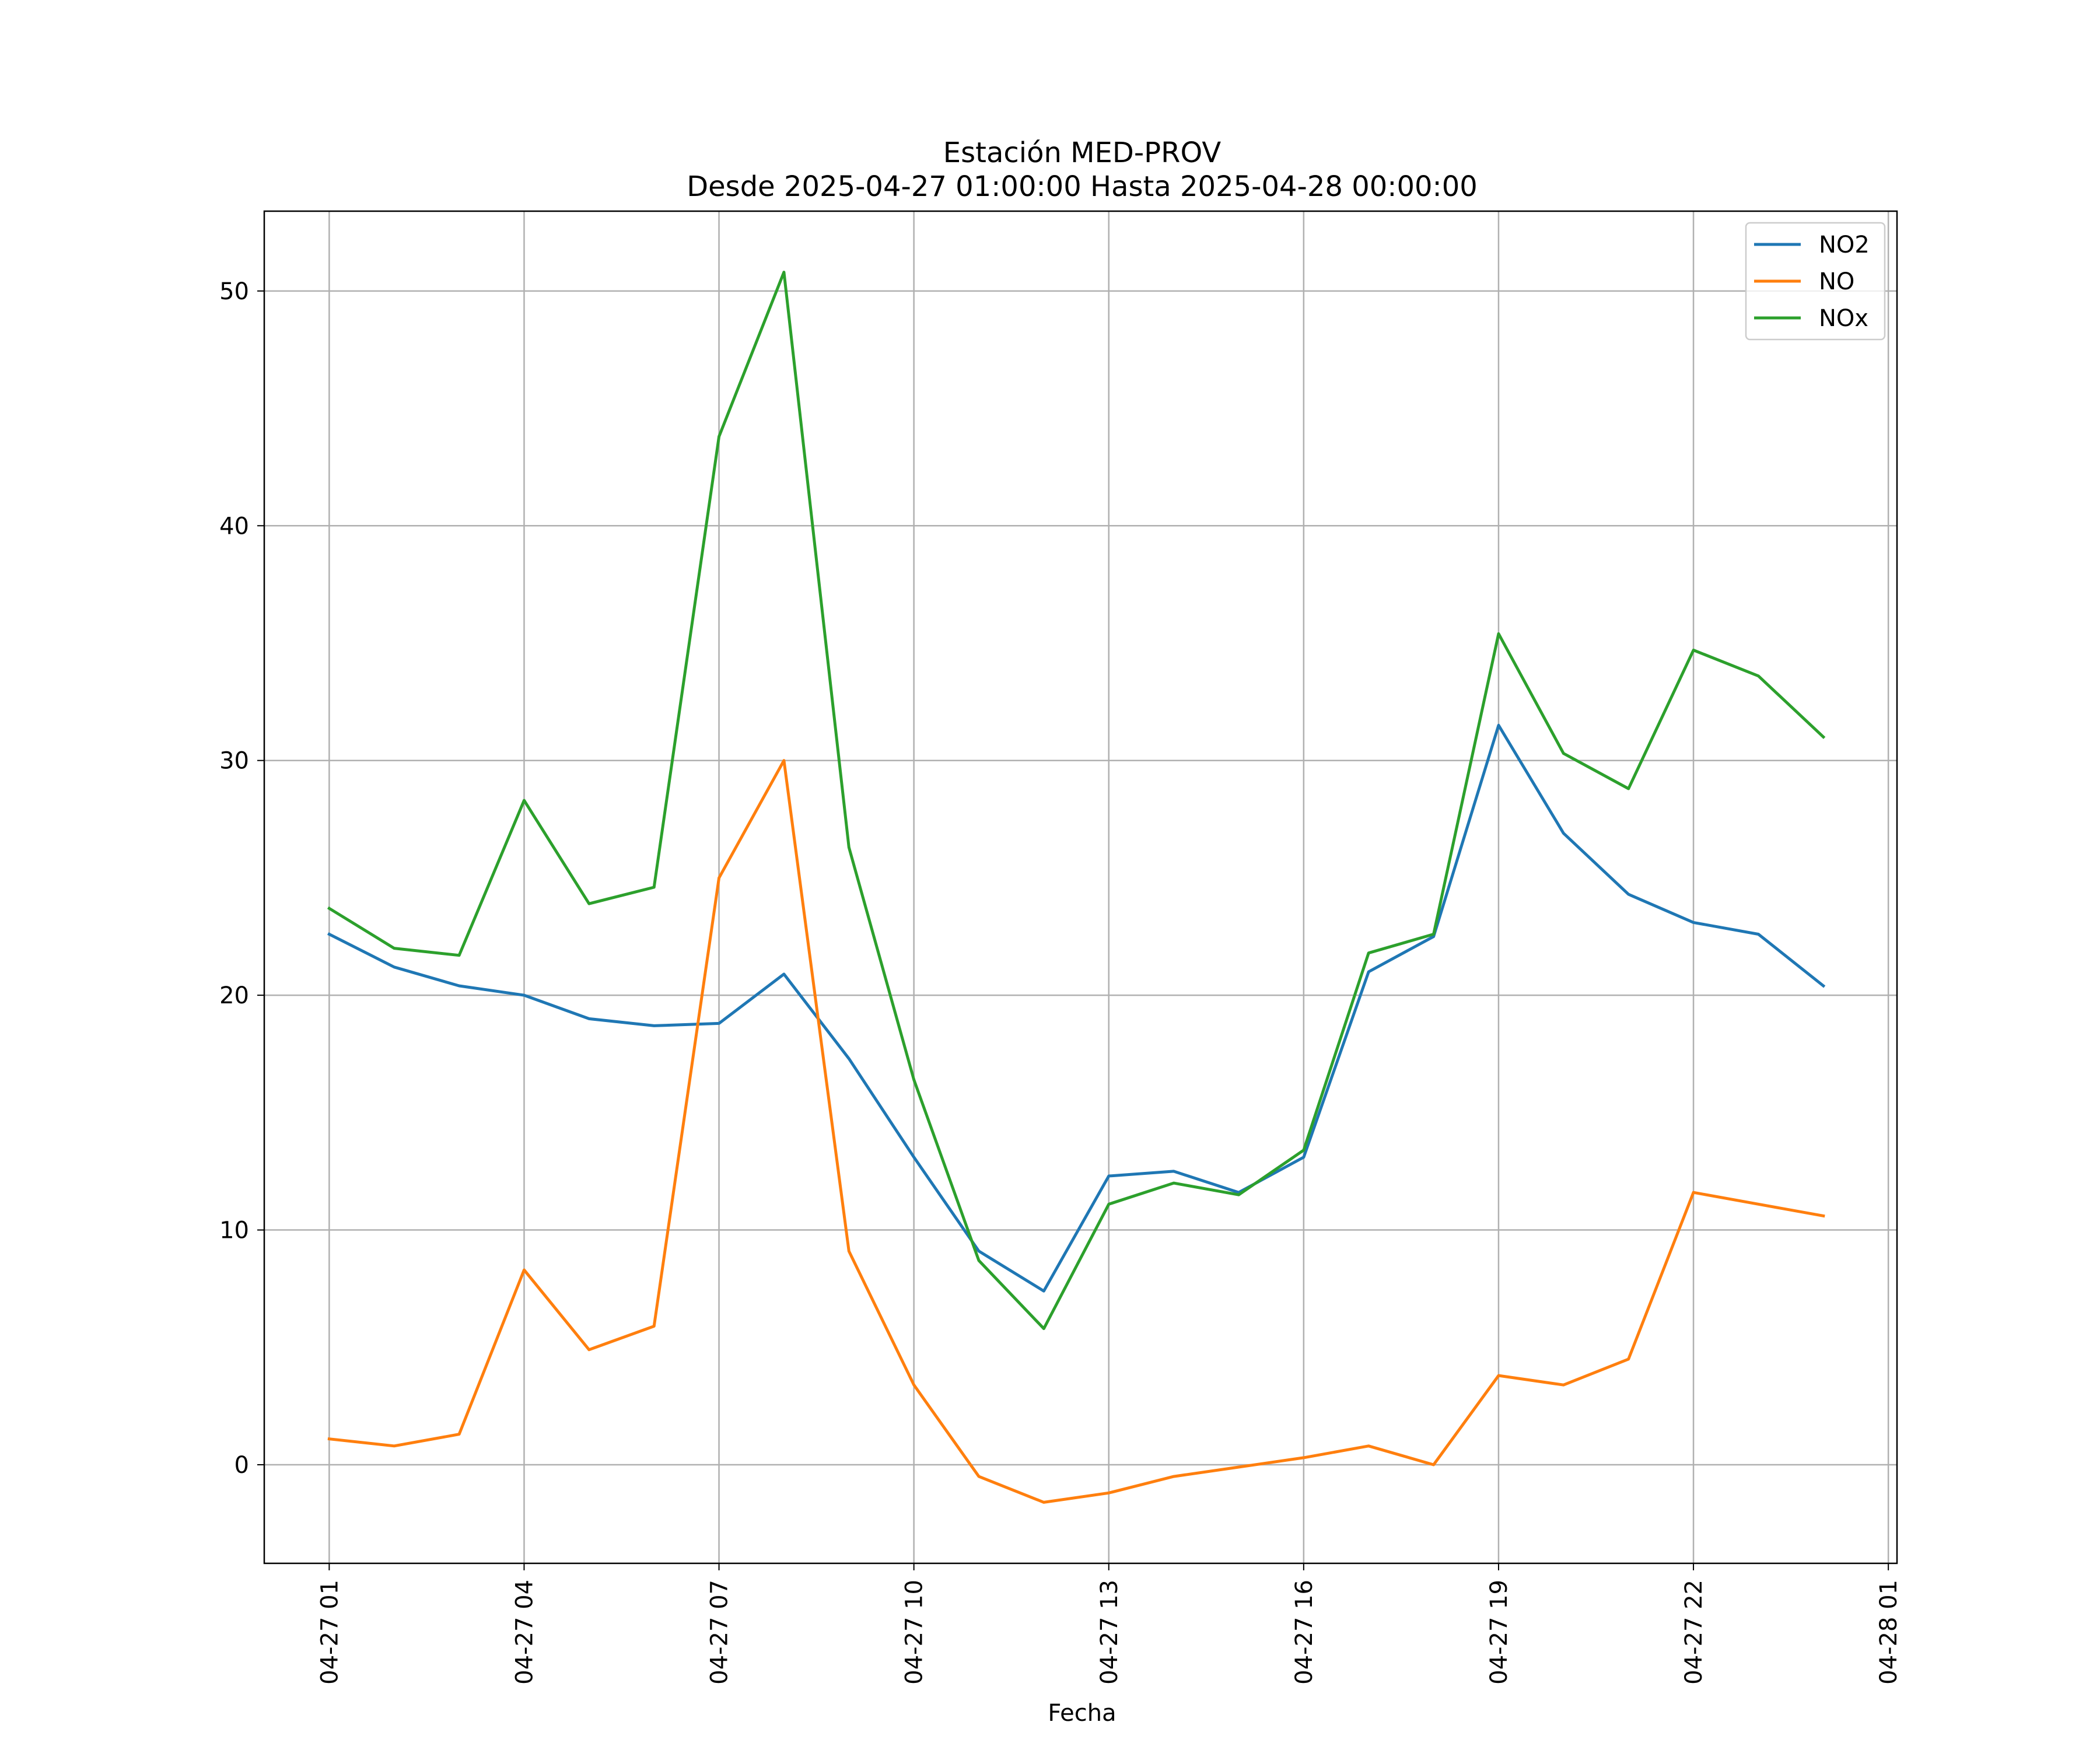 The height and width of the screenshot is (1750, 2100). What do you see at coordinates (242, 878) in the screenshot?
I see `y-axis-ticks: 0 10 20 30 40 50` at bounding box center [242, 878].